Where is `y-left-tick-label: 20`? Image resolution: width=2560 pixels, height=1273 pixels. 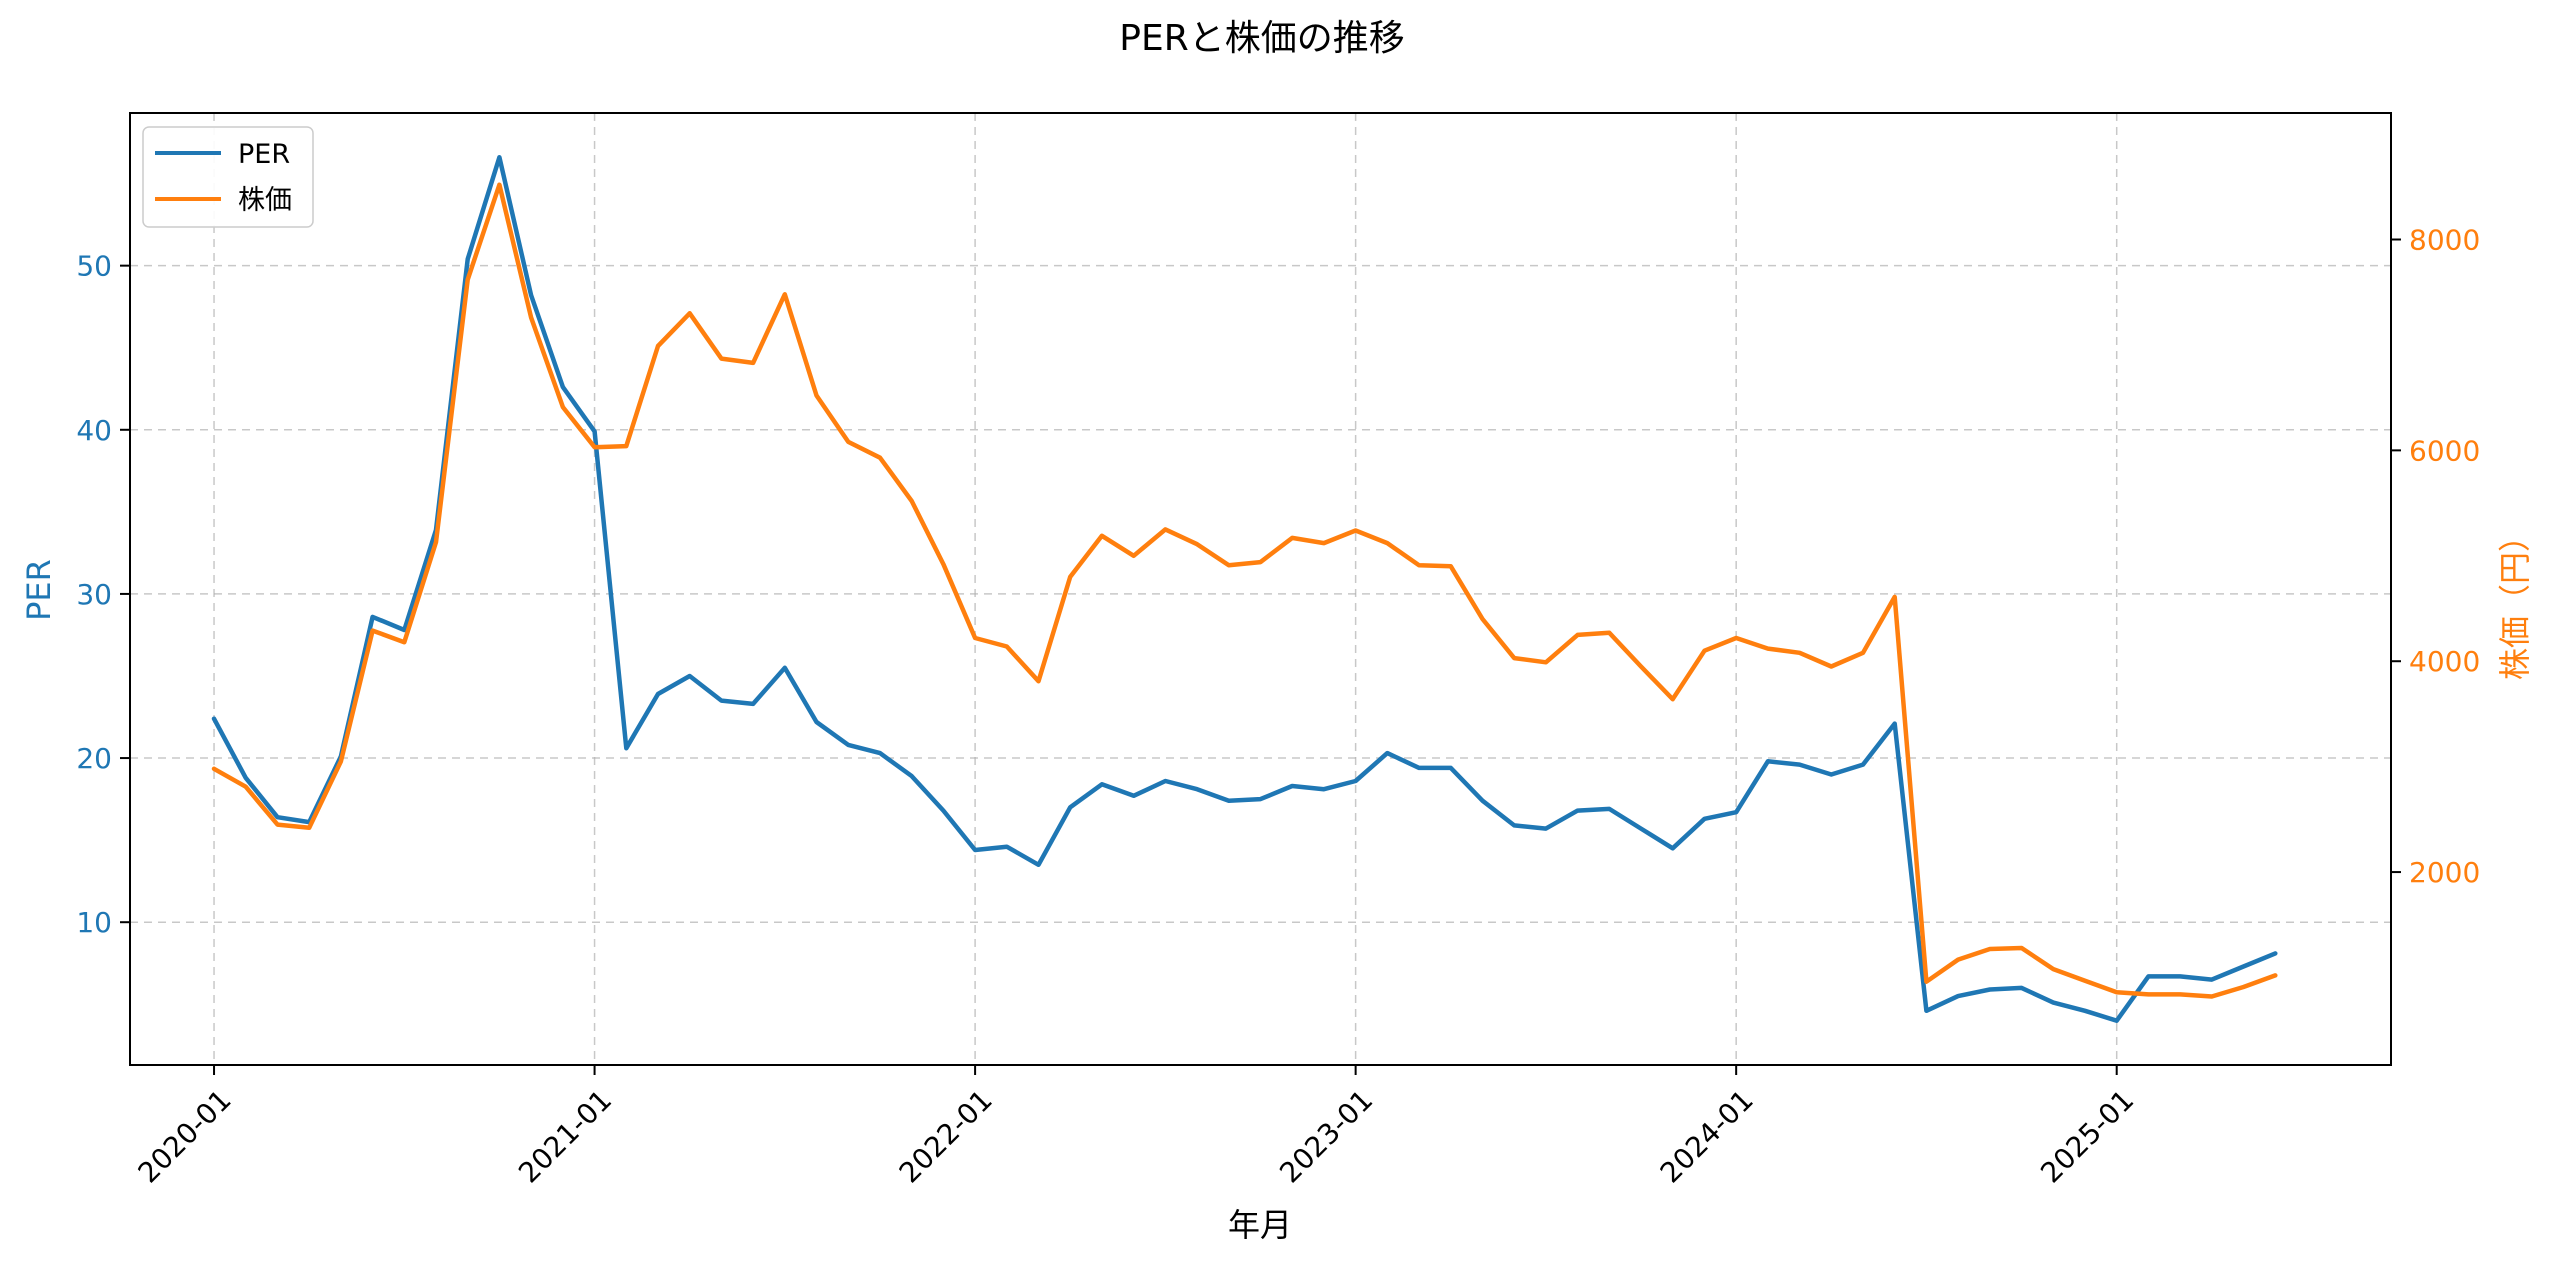
y-left-tick-label: 20 is located at coordinates (94, 758).